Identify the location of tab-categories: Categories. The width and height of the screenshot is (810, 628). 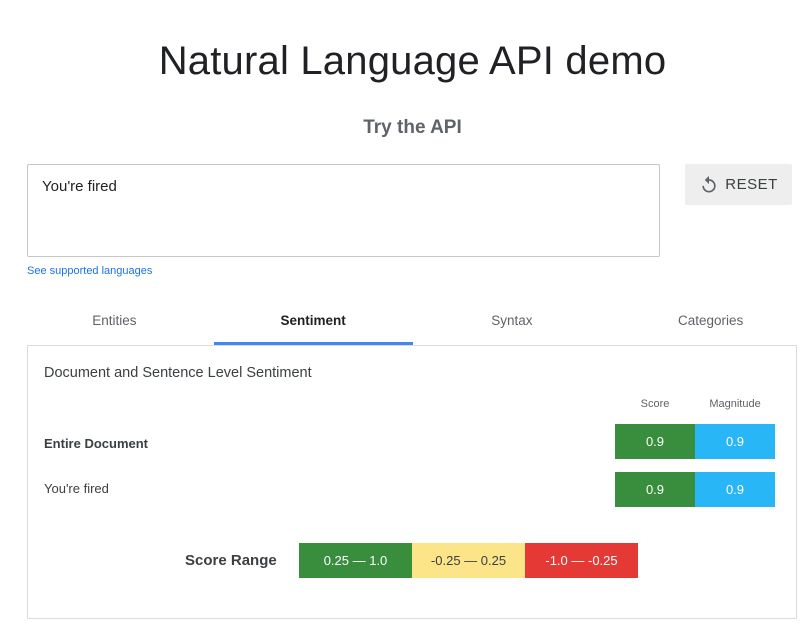
(710, 320).